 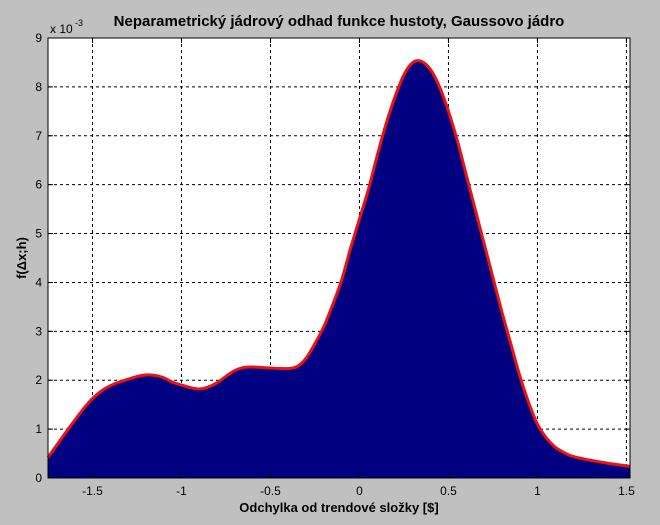 I want to click on y-tick-label: 0, so click(x=38, y=478).